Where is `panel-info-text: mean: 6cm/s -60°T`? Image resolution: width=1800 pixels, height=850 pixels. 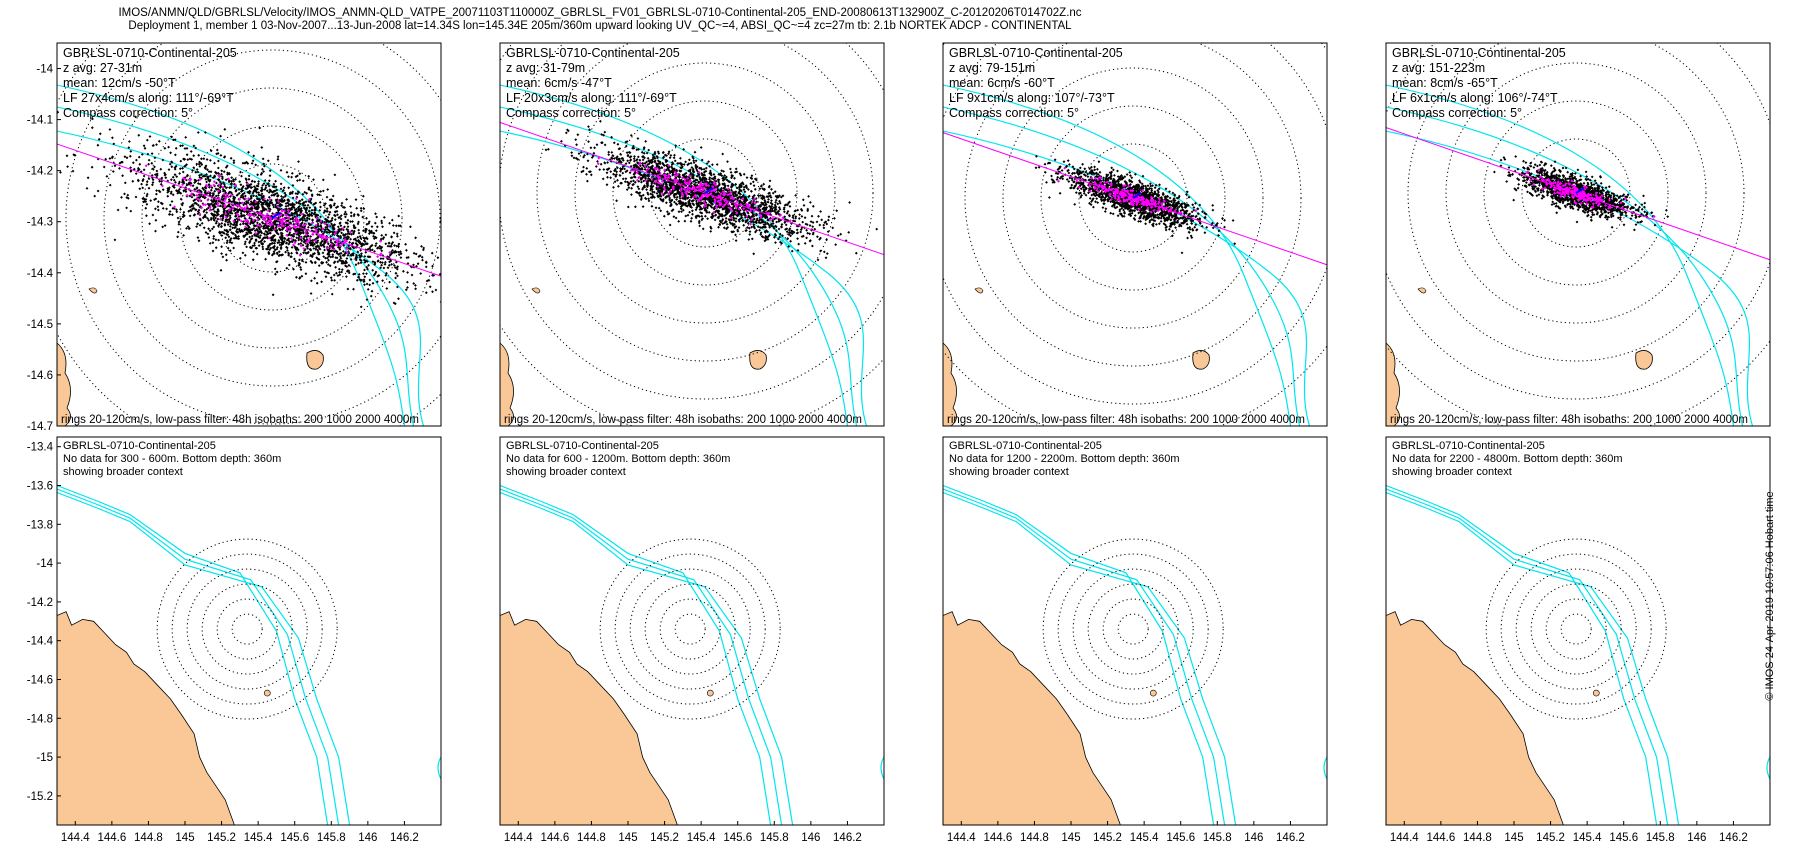
panel-info-text: mean: 6cm/s -60°T is located at coordinates (1002, 83).